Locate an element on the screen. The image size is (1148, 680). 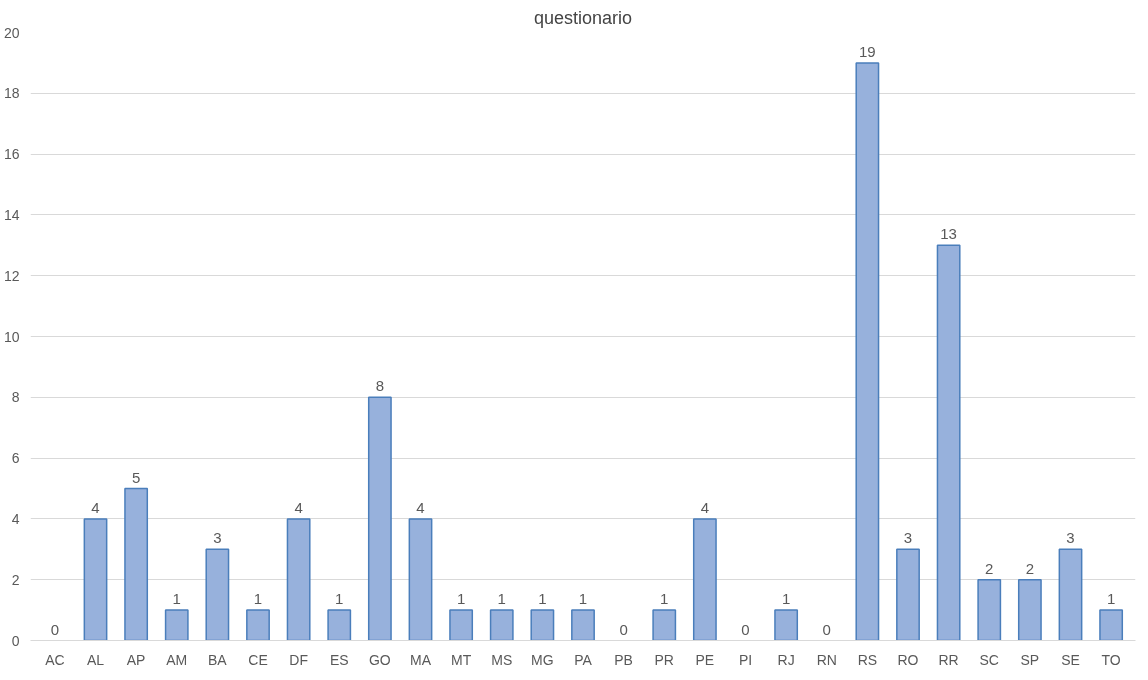
x-tick-label: RO is located at coordinates (908, 659).